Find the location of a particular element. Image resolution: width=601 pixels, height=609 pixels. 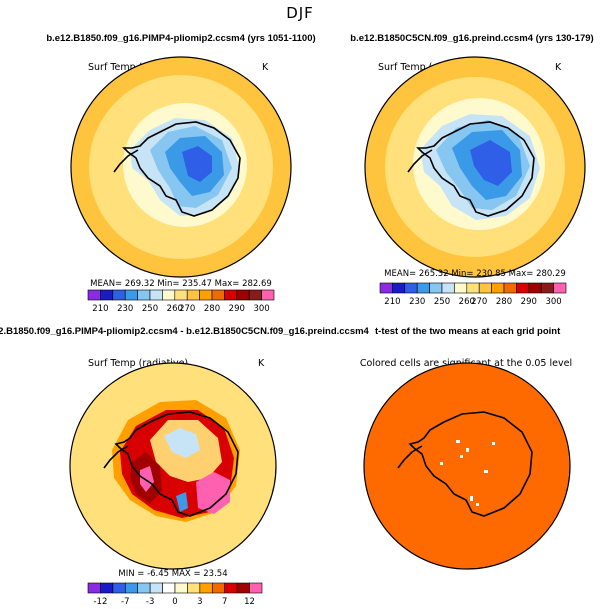

panel-2-map-border is located at coordinates (475, 167).